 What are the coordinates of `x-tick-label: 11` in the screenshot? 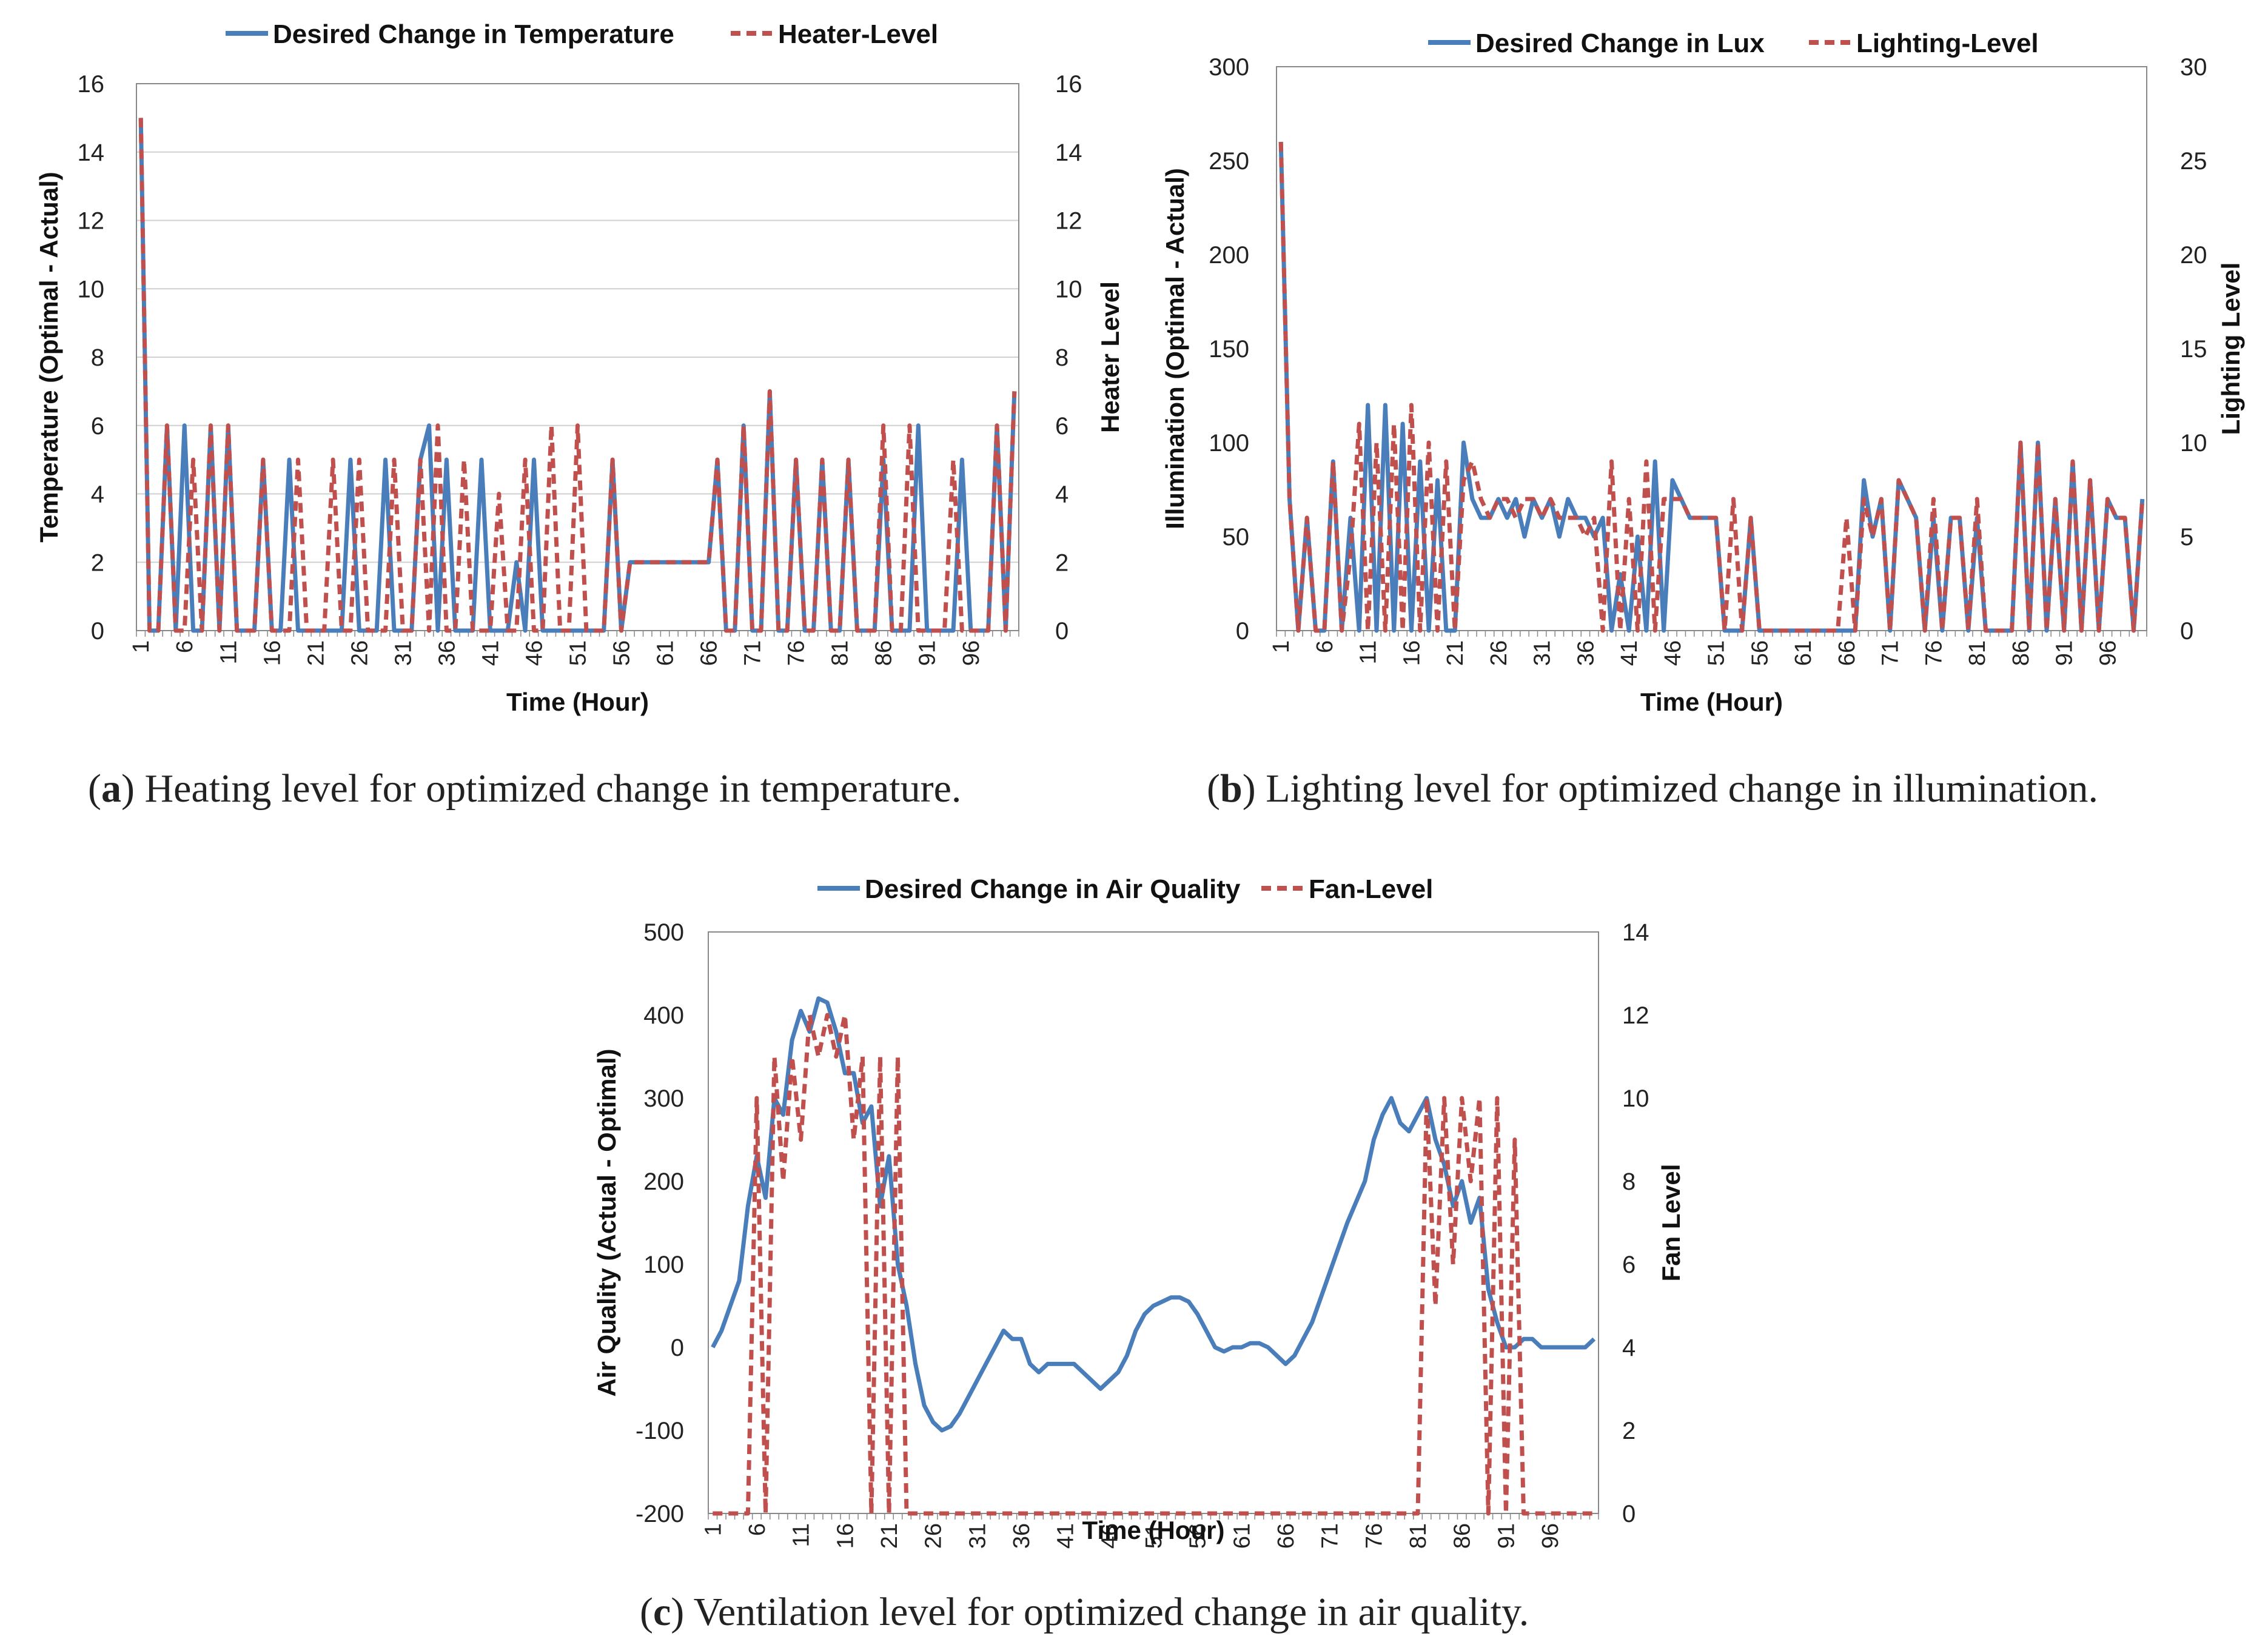 It's located at (228, 652).